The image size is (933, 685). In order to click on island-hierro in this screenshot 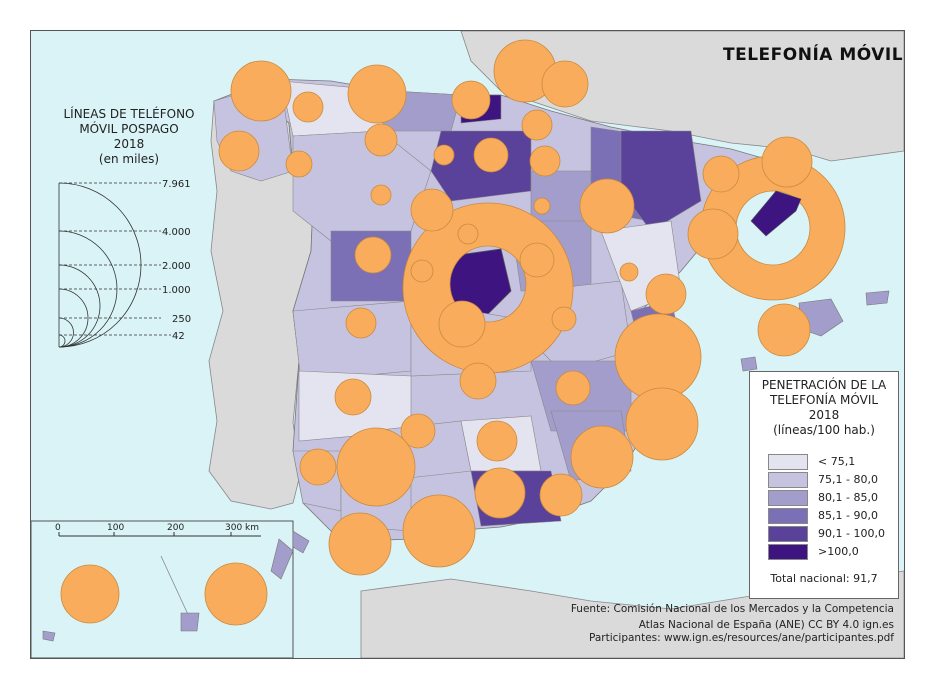, I will do `click(49, 636)`.